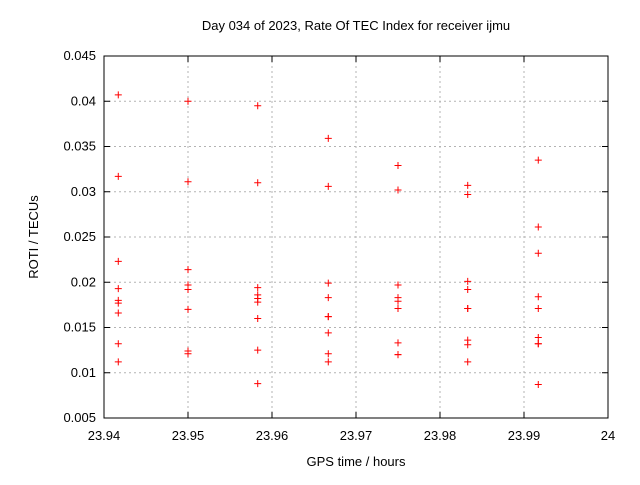 This screenshot has height=485, width=640. What do you see at coordinates (83, 191) in the screenshot?
I see `y-tick-label: 0.03` at bounding box center [83, 191].